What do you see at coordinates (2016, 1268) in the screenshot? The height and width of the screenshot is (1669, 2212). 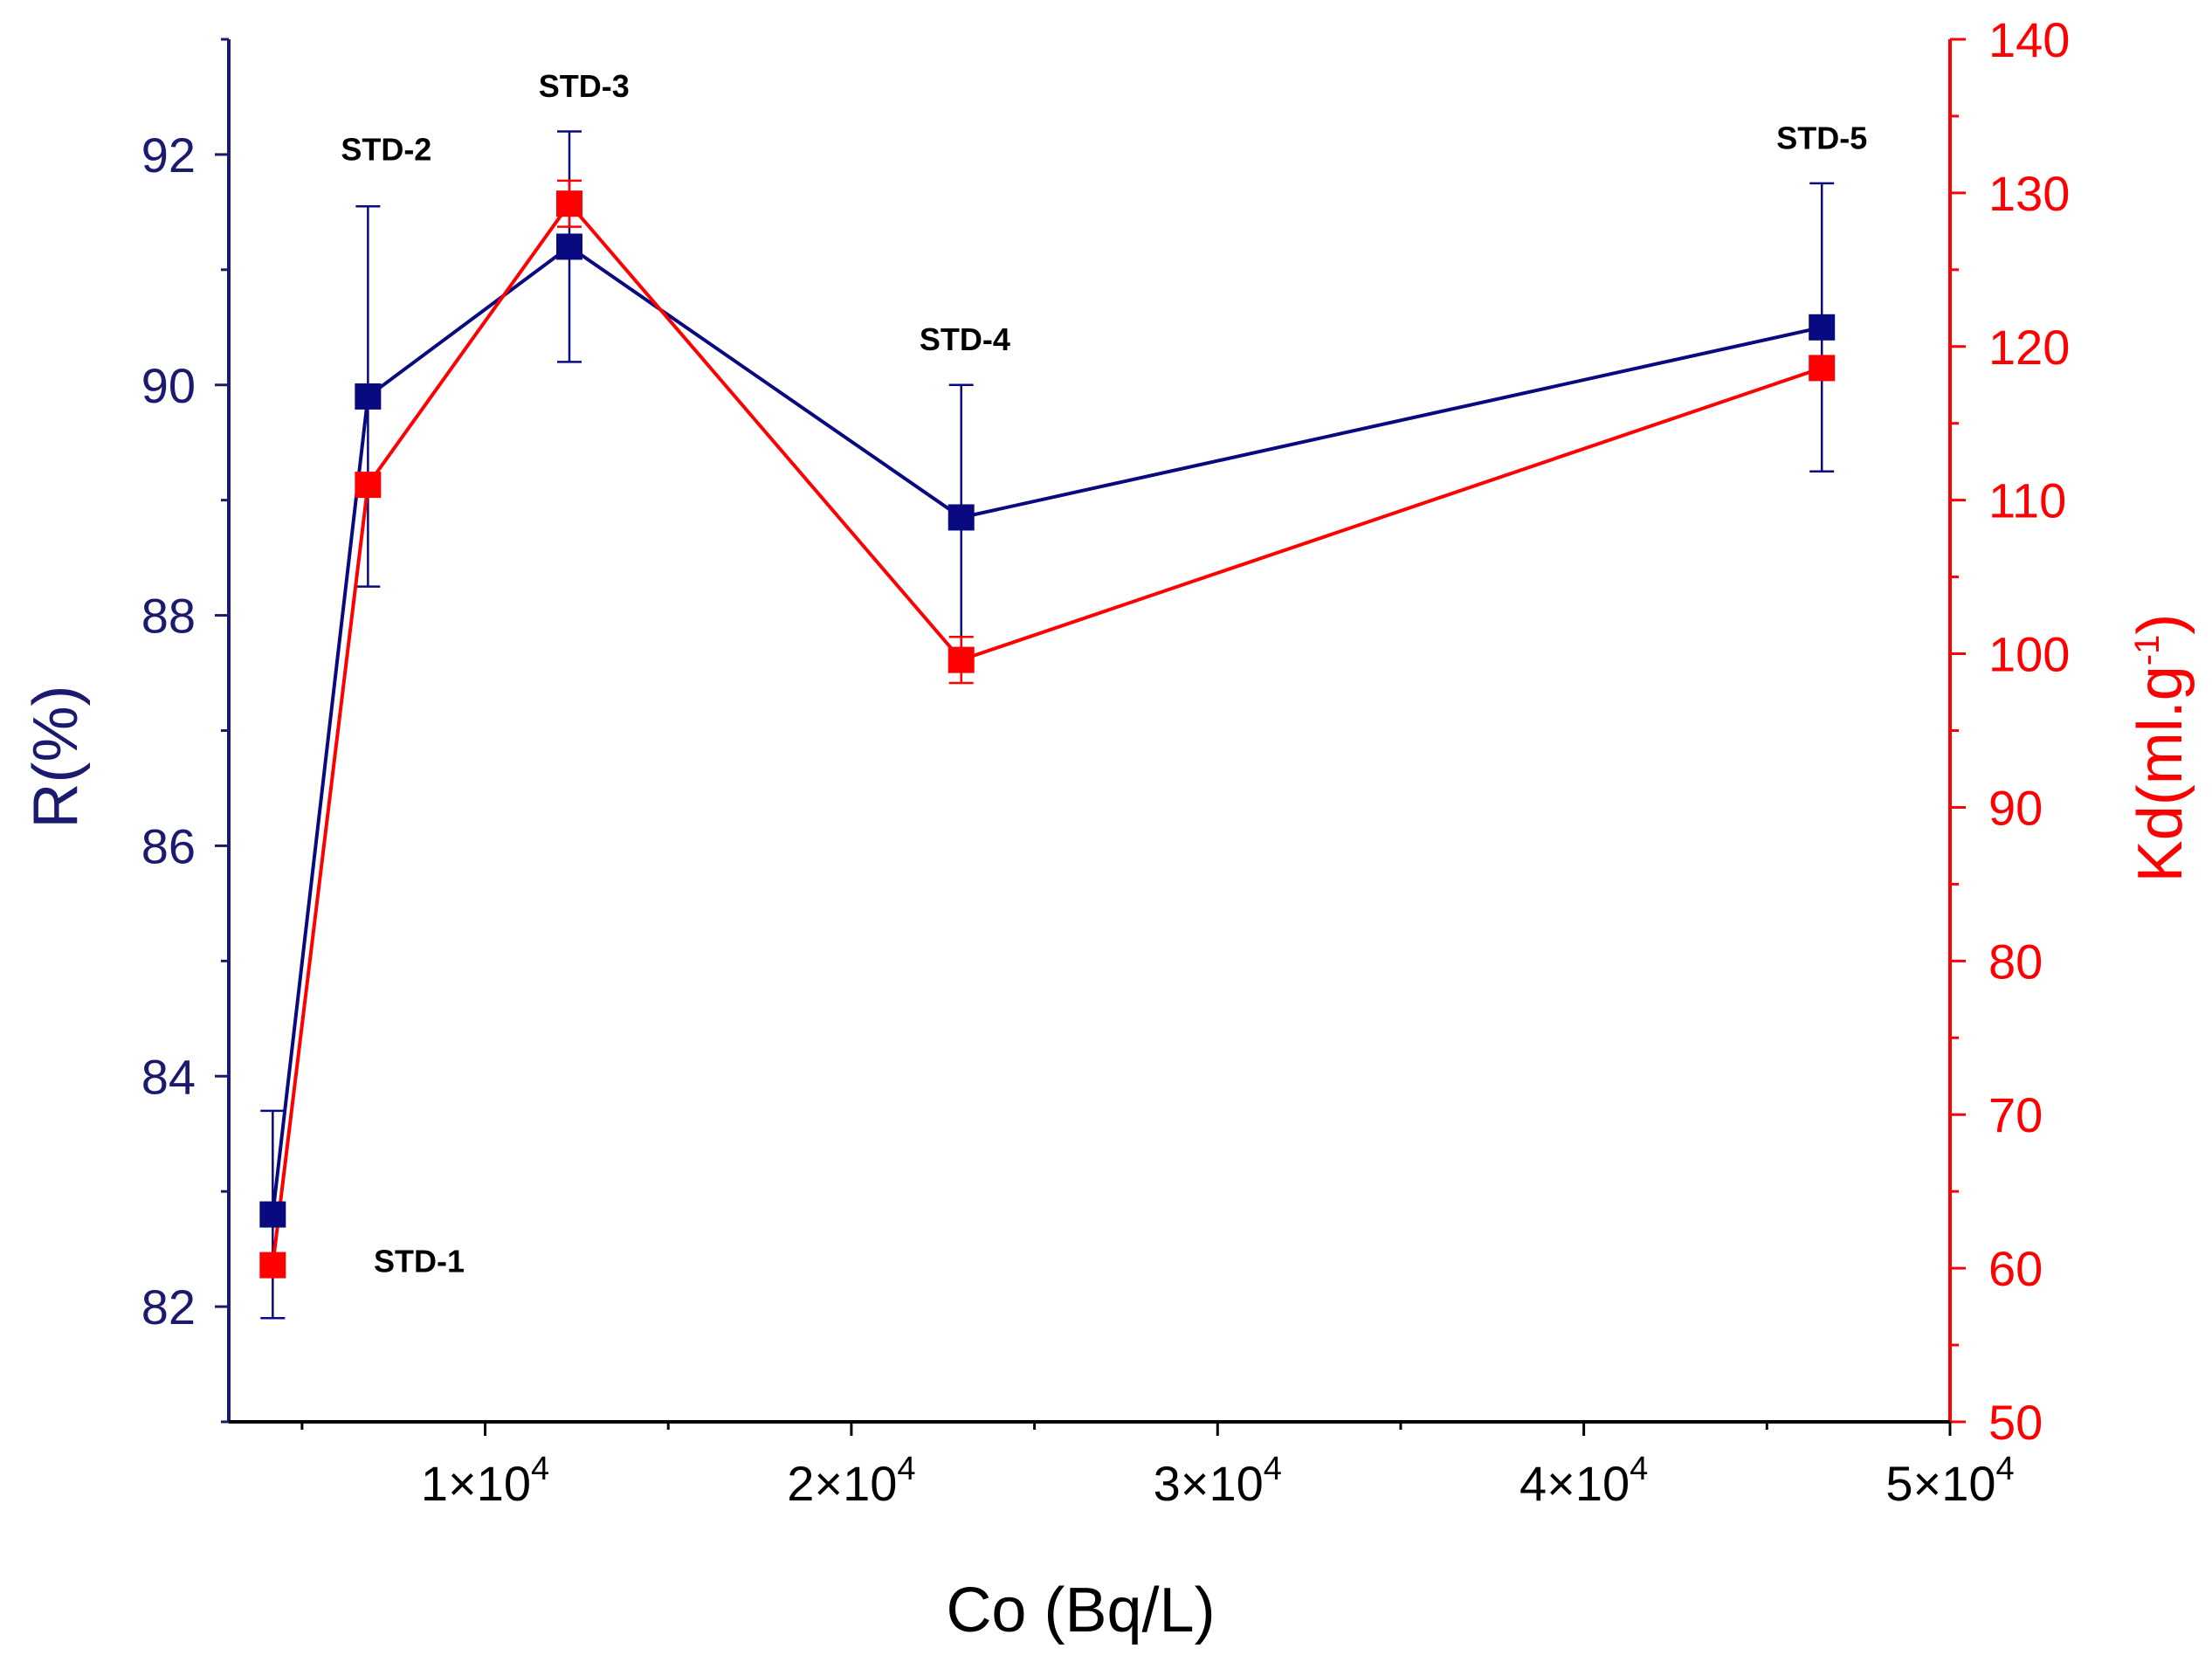 I see `right-y-tick-label: 60` at bounding box center [2016, 1268].